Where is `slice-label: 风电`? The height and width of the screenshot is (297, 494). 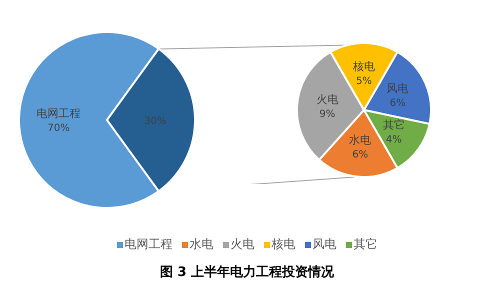 slice-label: 风电 is located at coordinates (397, 89).